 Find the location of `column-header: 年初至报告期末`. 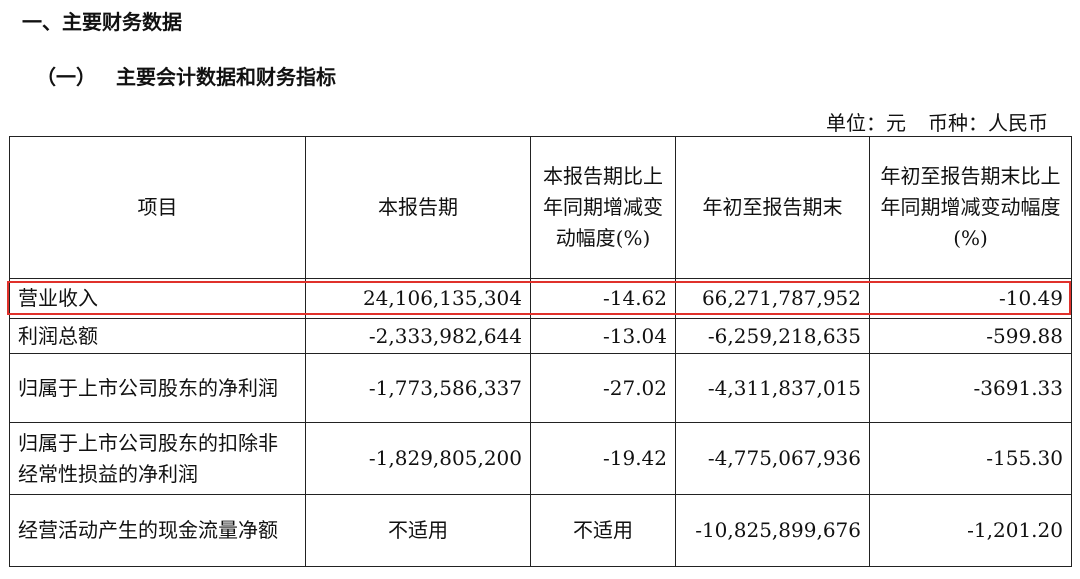

column-header: 年初至报告期末 is located at coordinates (772, 207).